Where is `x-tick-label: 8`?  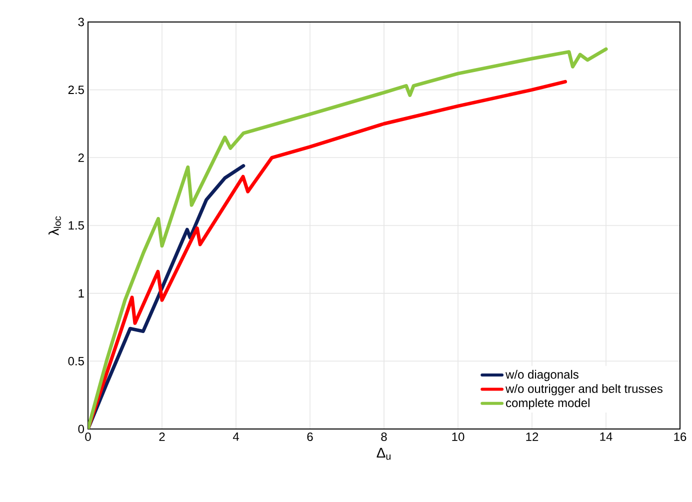 x-tick-label: 8 is located at coordinates (384, 437).